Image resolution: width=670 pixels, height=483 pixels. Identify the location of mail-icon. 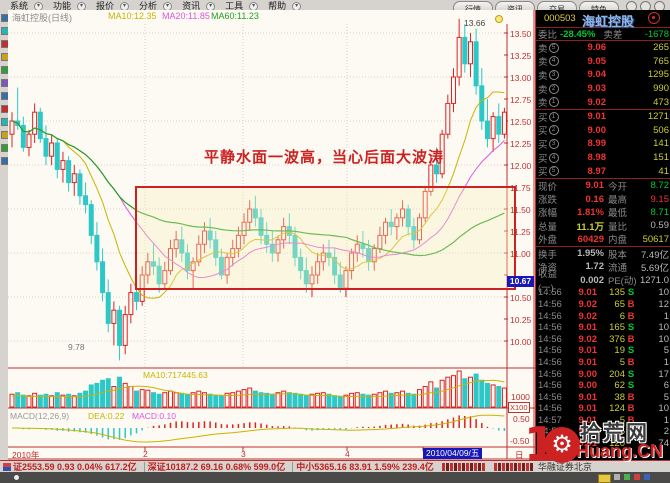
(604, 478).